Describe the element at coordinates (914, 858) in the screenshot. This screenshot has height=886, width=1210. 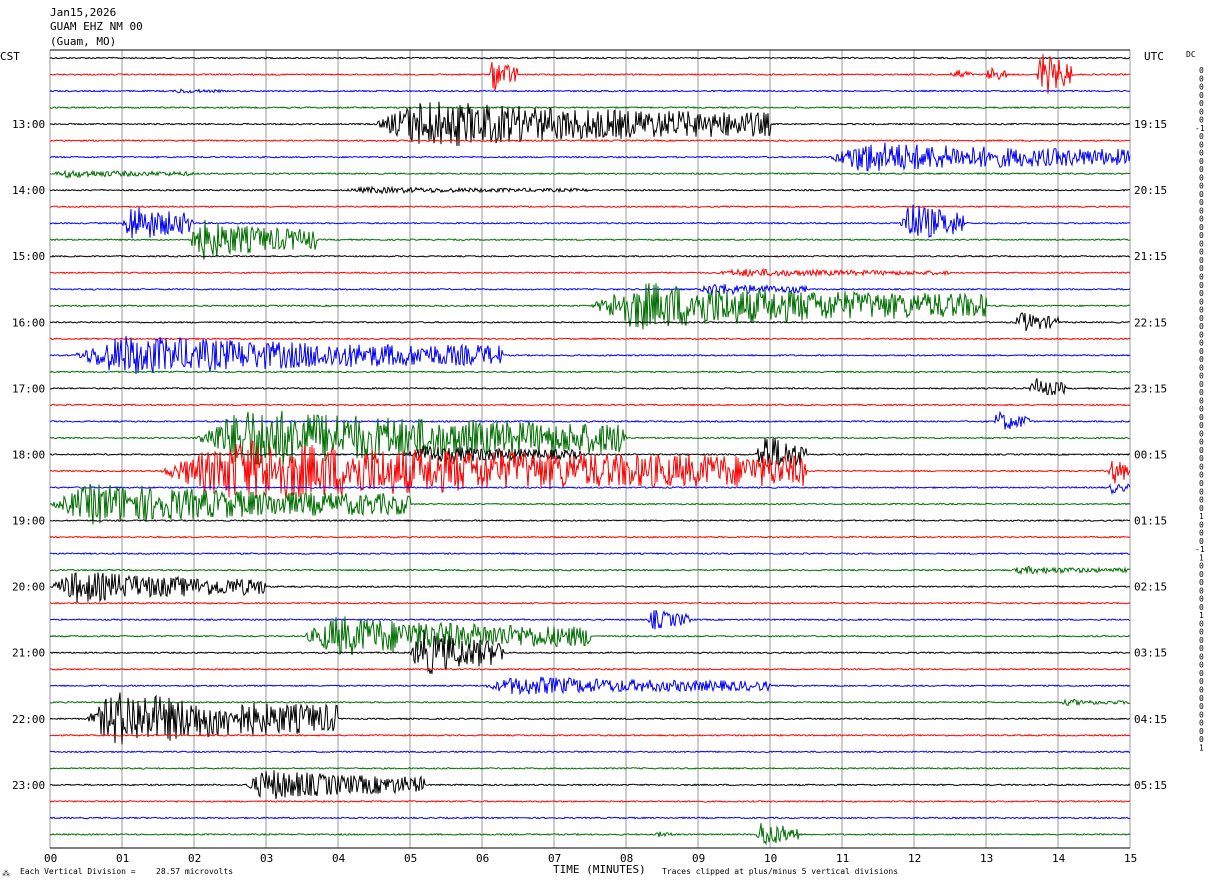
I see `x-tick-label: 12` at that location.